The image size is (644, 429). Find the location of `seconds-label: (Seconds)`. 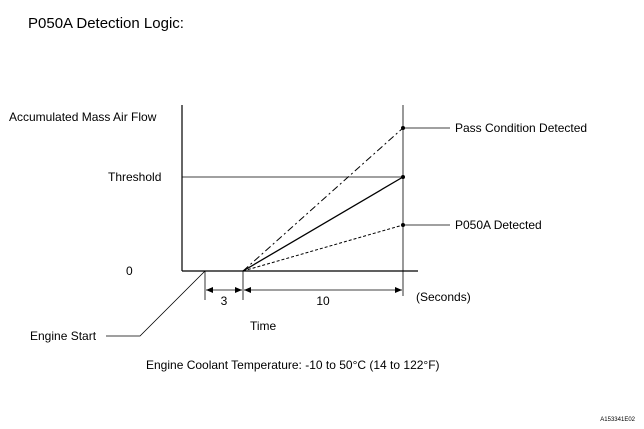

seconds-label: (Seconds) is located at coordinates (443, 297).